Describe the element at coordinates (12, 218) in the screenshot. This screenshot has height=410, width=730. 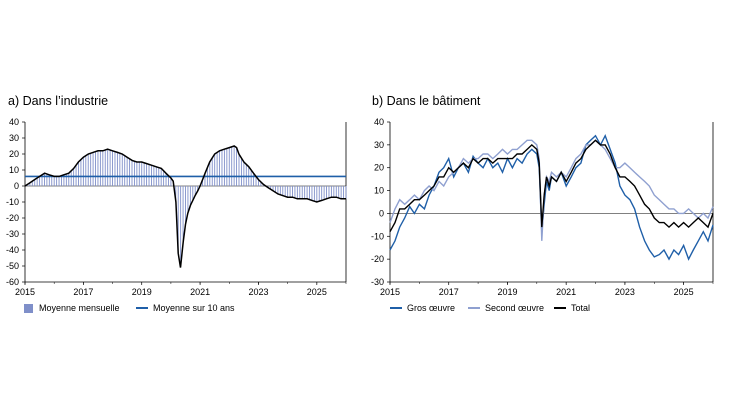
I see `chart-a-ytick-label: -20` at that location.